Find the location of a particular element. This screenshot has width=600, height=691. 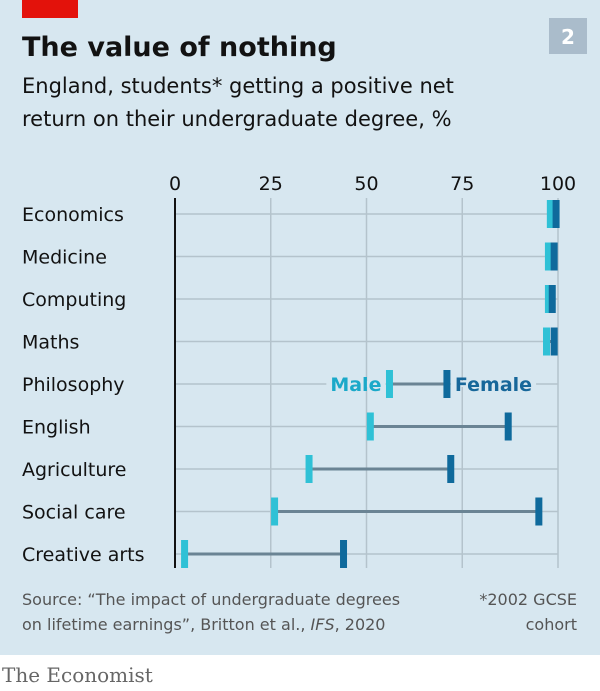

x-tick-label: 75 is located at coordinates (462, 184).